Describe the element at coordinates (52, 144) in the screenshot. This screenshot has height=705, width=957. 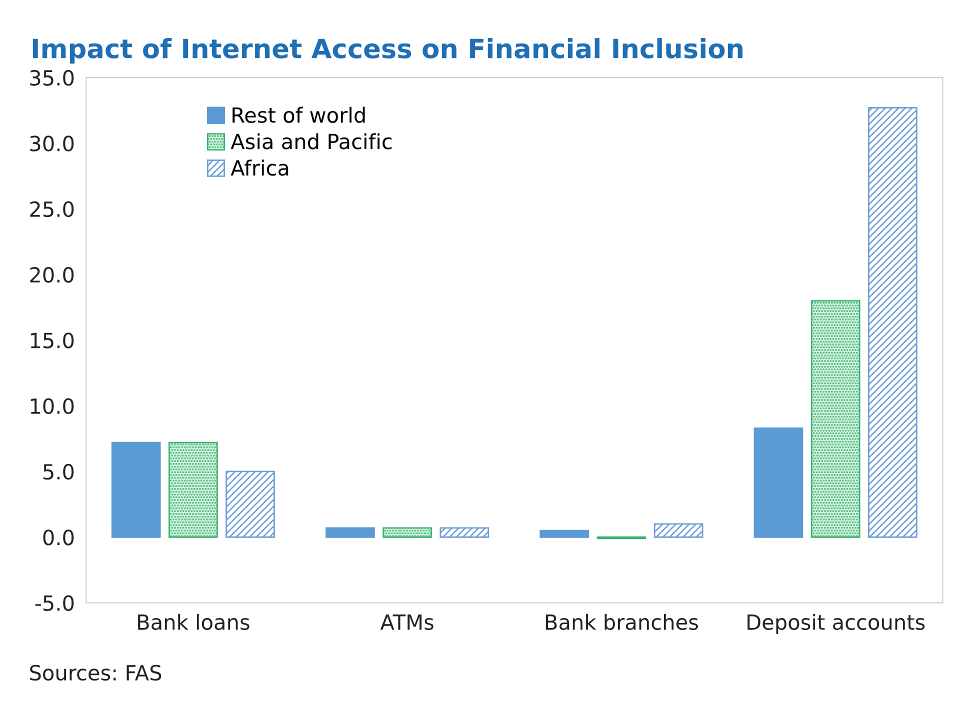
I see `y-tick-label: 30.0` at that location.